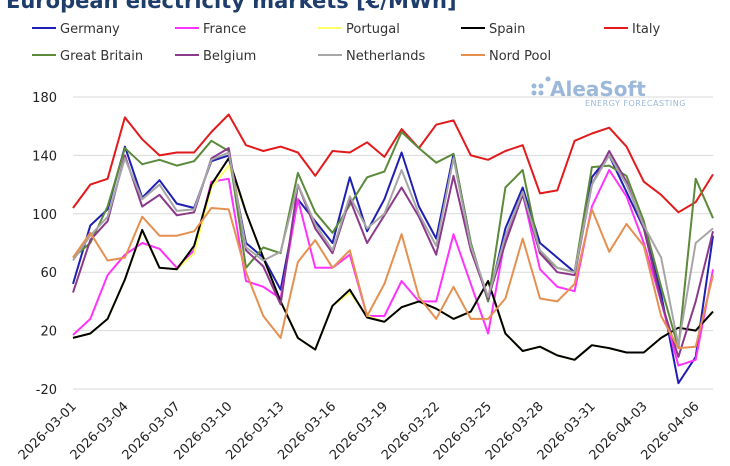 The height and width of the screenshot is (466, 730). Describe the element at coordinates (373, 29) in the screenshot. I see `legend-label: Portugal` at that location.